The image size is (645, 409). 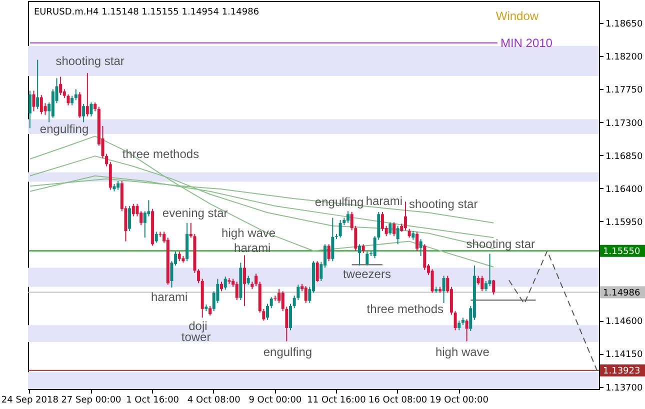 What do you see at coordinates (624, 189) in the screenshot?
I see `y-tick-label: 1.16400` at bounding box center [624, 189].